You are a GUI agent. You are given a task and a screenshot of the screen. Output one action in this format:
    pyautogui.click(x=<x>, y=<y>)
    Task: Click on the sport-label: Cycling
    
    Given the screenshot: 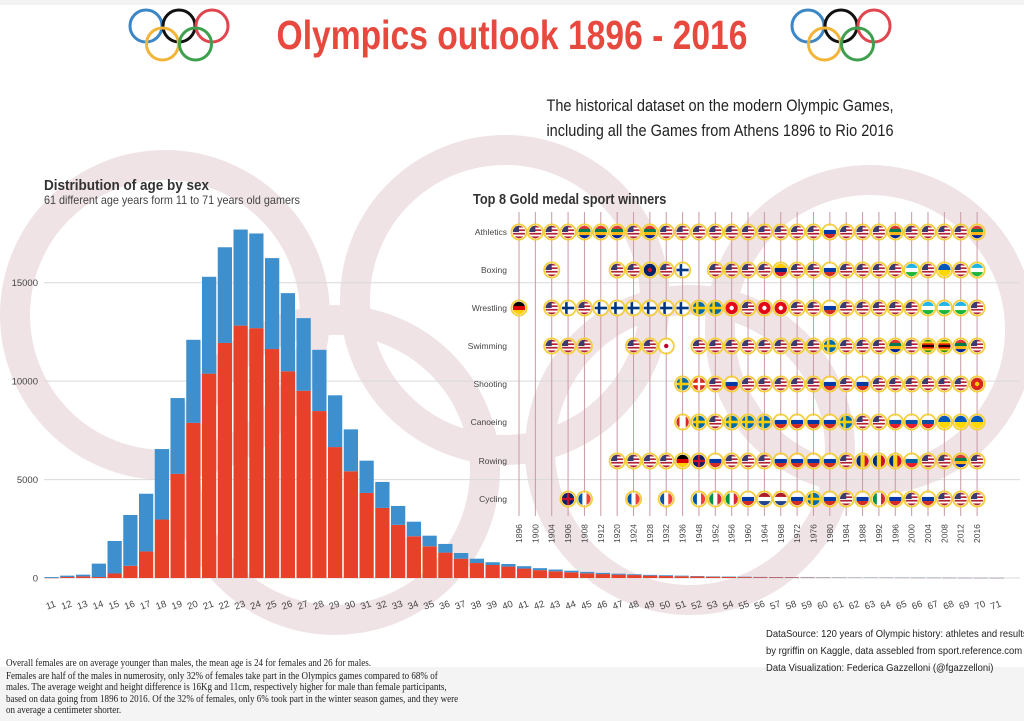 What is the action you would take?
    pyautogui.click(x=493, y=499)
    